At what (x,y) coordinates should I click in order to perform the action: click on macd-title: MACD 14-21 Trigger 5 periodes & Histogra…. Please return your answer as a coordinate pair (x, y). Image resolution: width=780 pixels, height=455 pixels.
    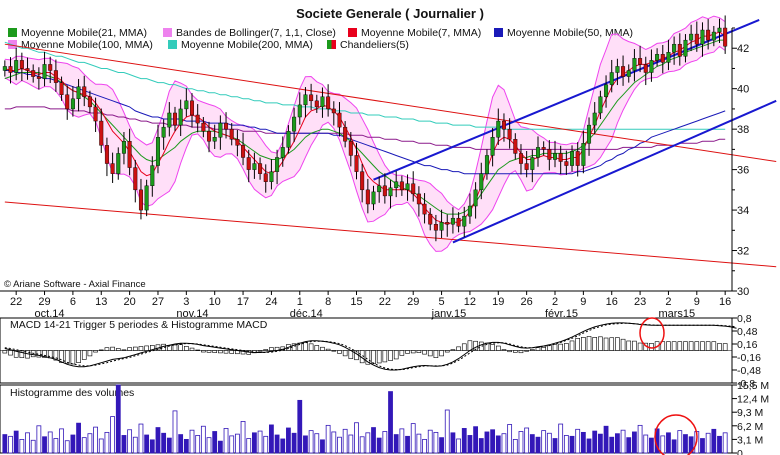
    Looking at the image, I should click on (139, 325).